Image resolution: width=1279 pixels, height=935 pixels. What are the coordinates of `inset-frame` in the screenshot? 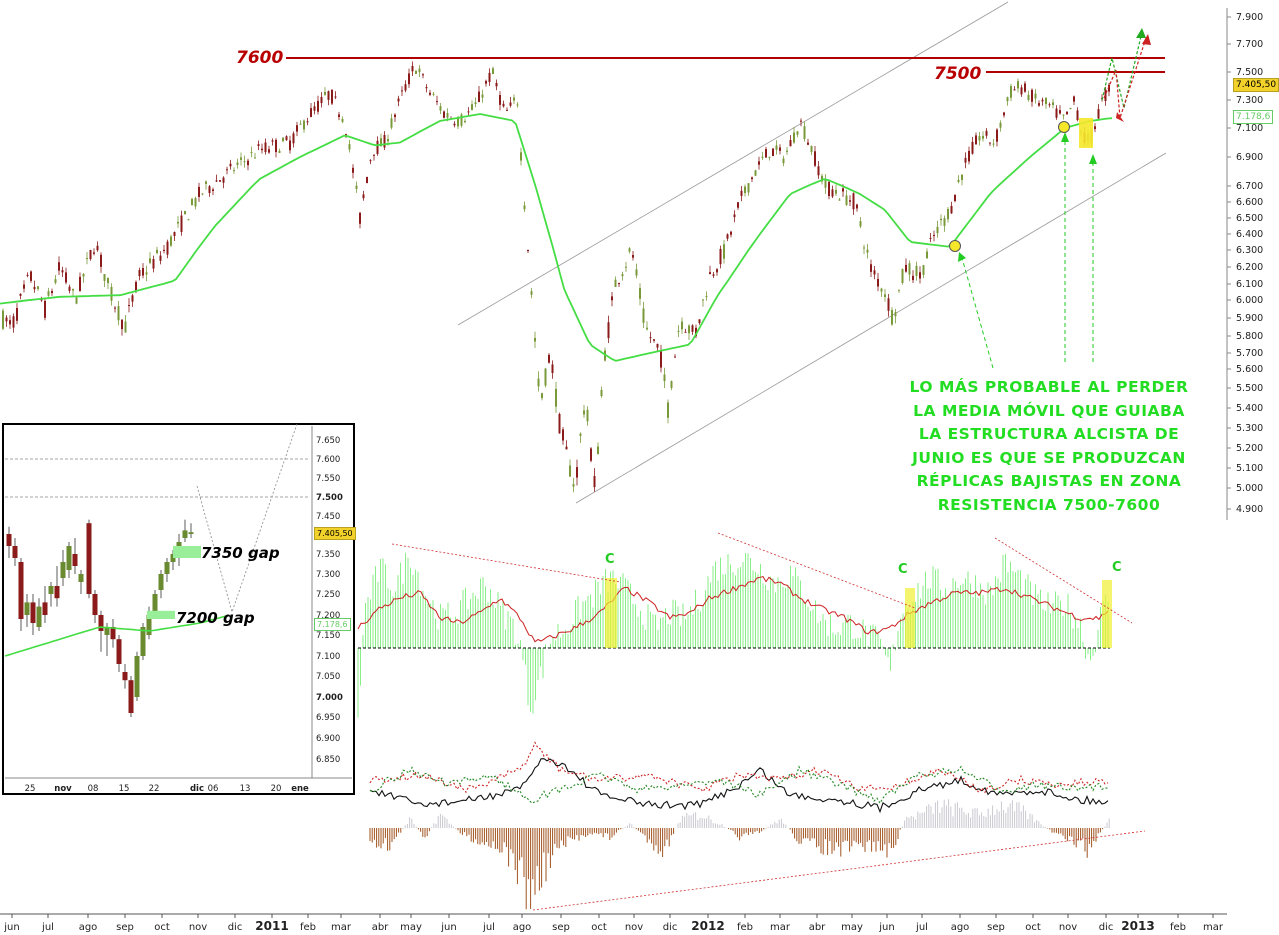 It's located at (178, 609).